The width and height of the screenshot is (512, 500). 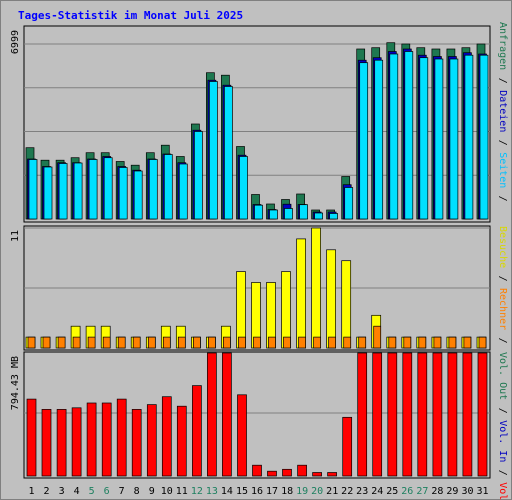 I want to click on x-tick-label-day-11: 11, so click(x=182, y=491).